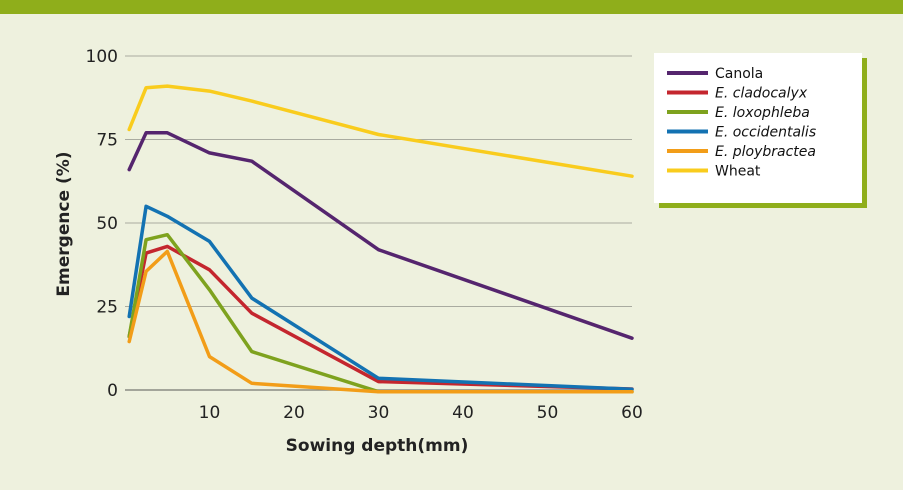 Image resolution: width=903 pixels, height=490 pixels. I want to click on legend-label: Canola, so click(739, 74).